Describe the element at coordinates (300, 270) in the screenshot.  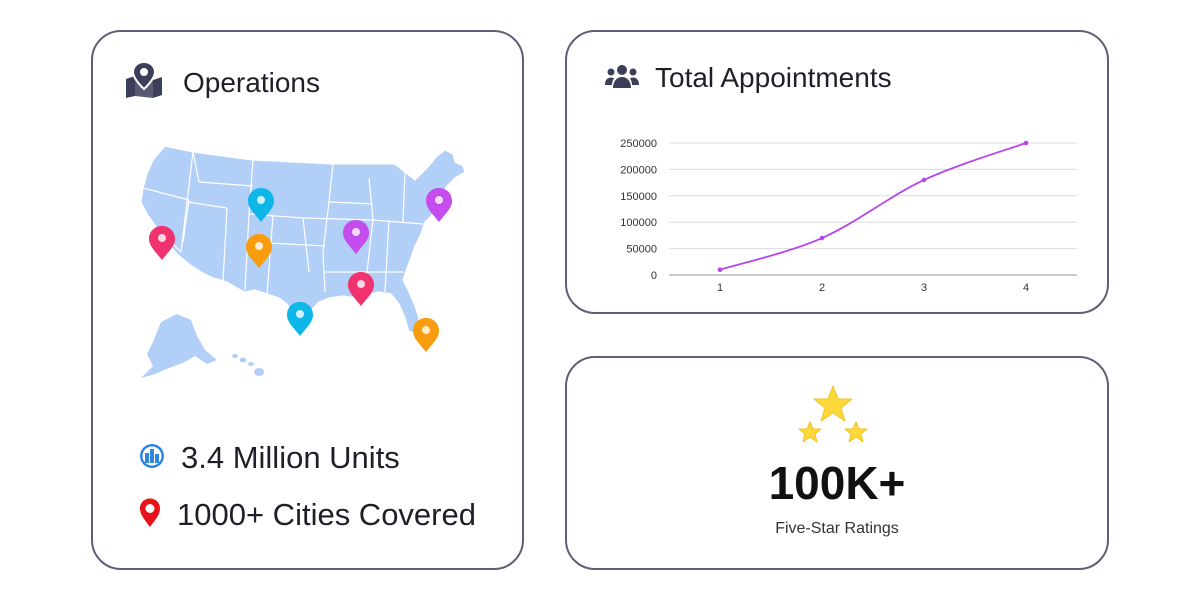
I see `map-pins` at that location.